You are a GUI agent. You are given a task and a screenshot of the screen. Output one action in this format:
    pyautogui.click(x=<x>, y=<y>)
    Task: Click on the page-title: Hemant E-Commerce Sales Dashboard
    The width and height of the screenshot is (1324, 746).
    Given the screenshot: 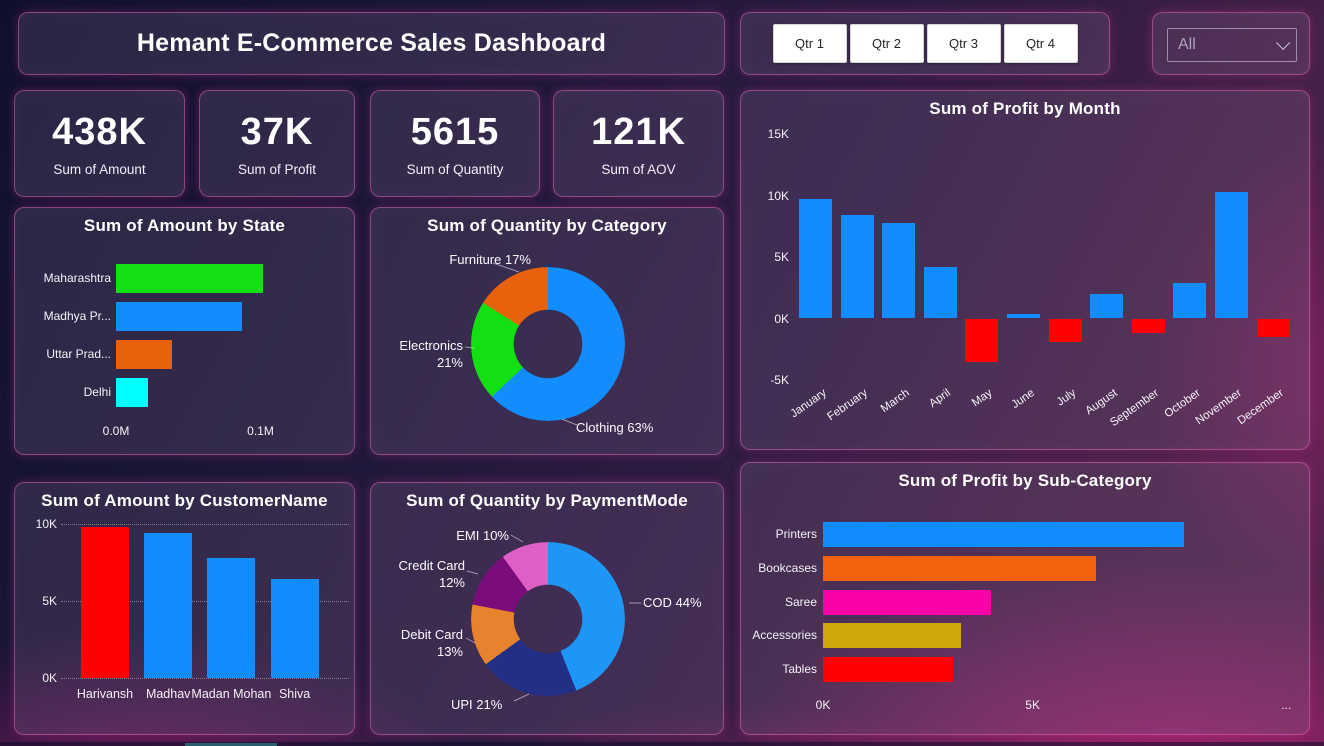 What is the action you would take?
    pyautogui.click(x=371, y=43)
    